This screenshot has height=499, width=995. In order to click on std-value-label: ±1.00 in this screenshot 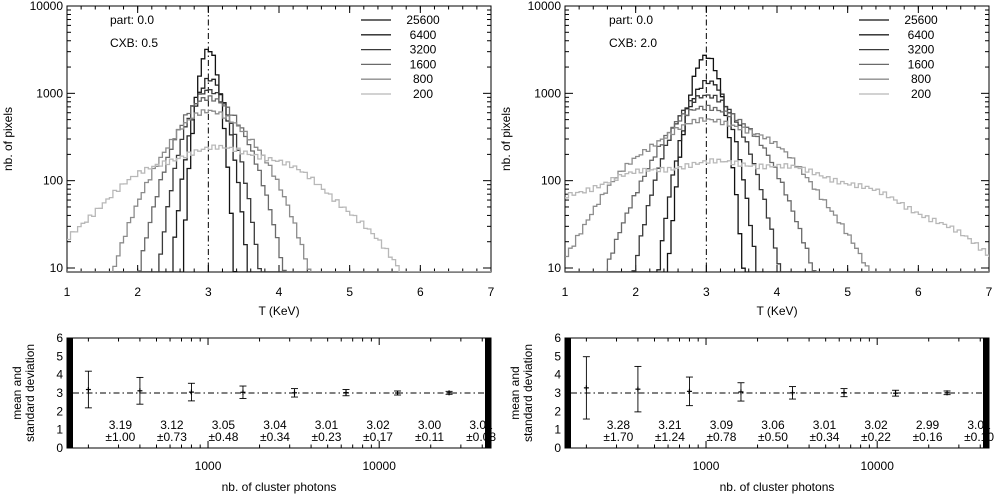, I will do `click(120, 437)`.